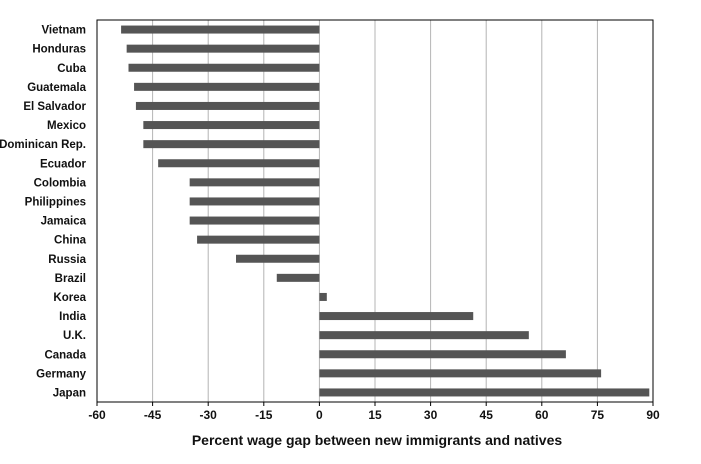 Image resolution: width=701 pixels, height=464 pixels. What do you see at coordinates (69, 298) in the screenshot?
I see `category-label: Korea` at bounding box center [69, 298].